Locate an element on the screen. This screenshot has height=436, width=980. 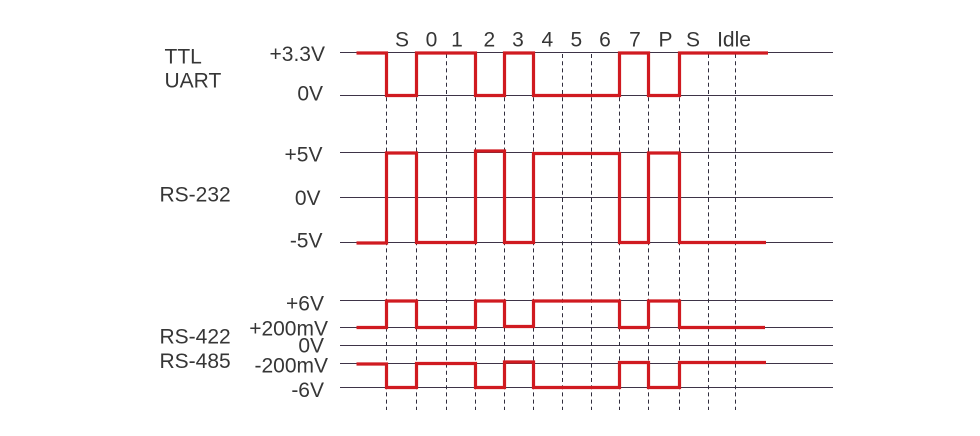
svg-text: 5 is located at coordinates (576, 40).